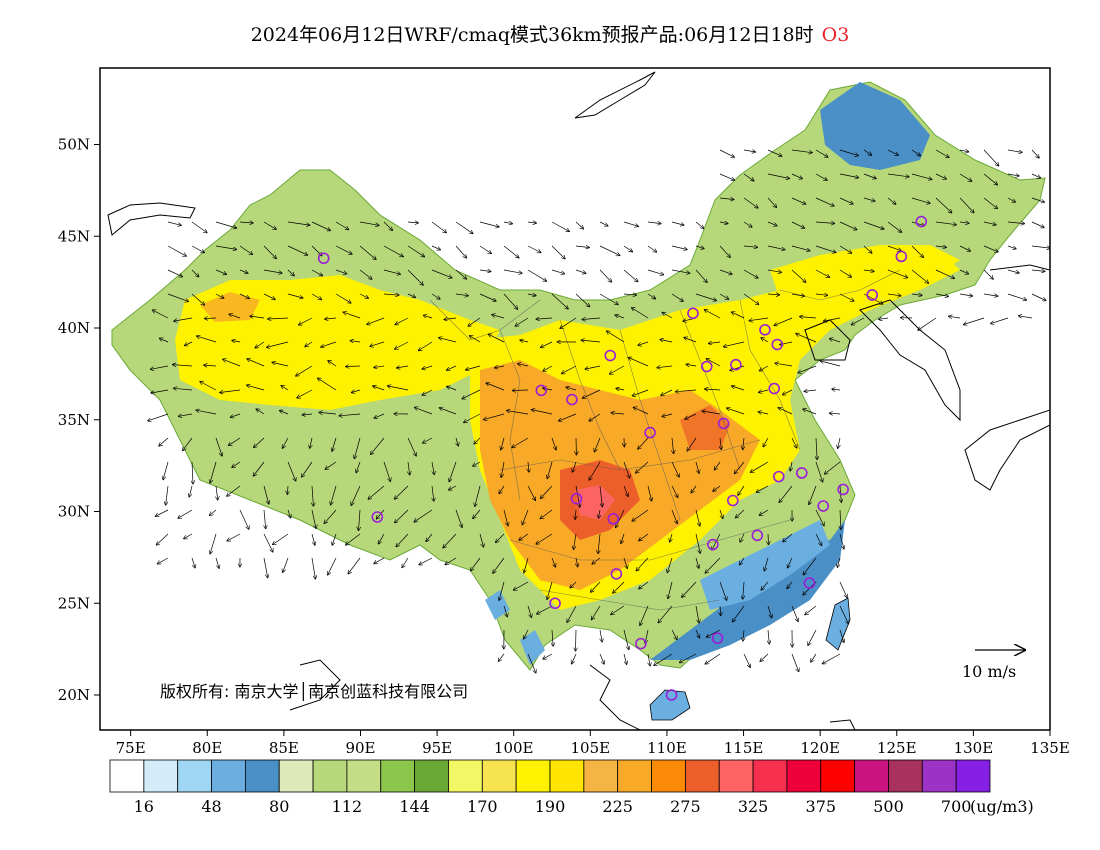 This screenshot has height=850, width=1100. I want to click on lon-label: 100E, so click(514, 748).